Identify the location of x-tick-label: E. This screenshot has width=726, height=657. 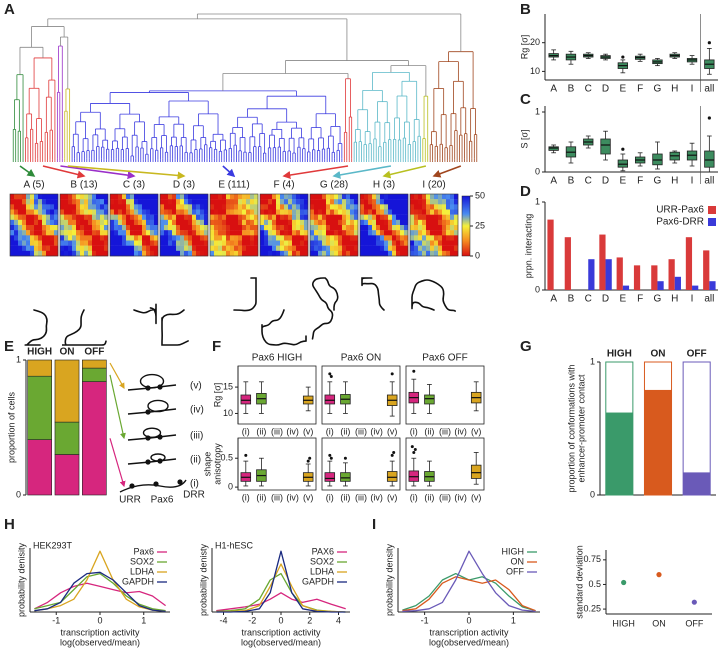
(623, 181).